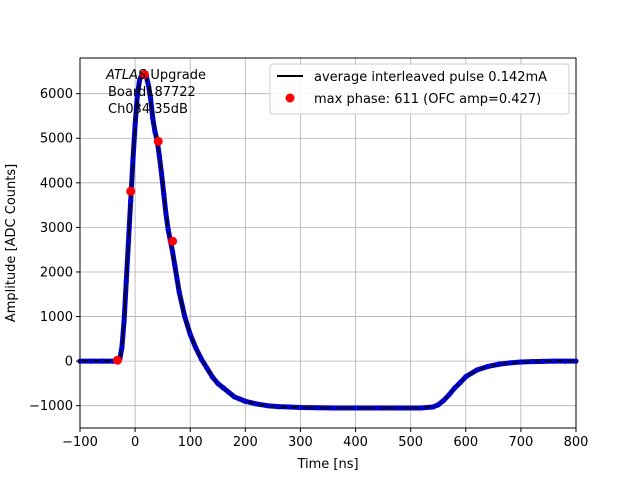  I want to click on y-tick-label: −1000, so click(51, 406).